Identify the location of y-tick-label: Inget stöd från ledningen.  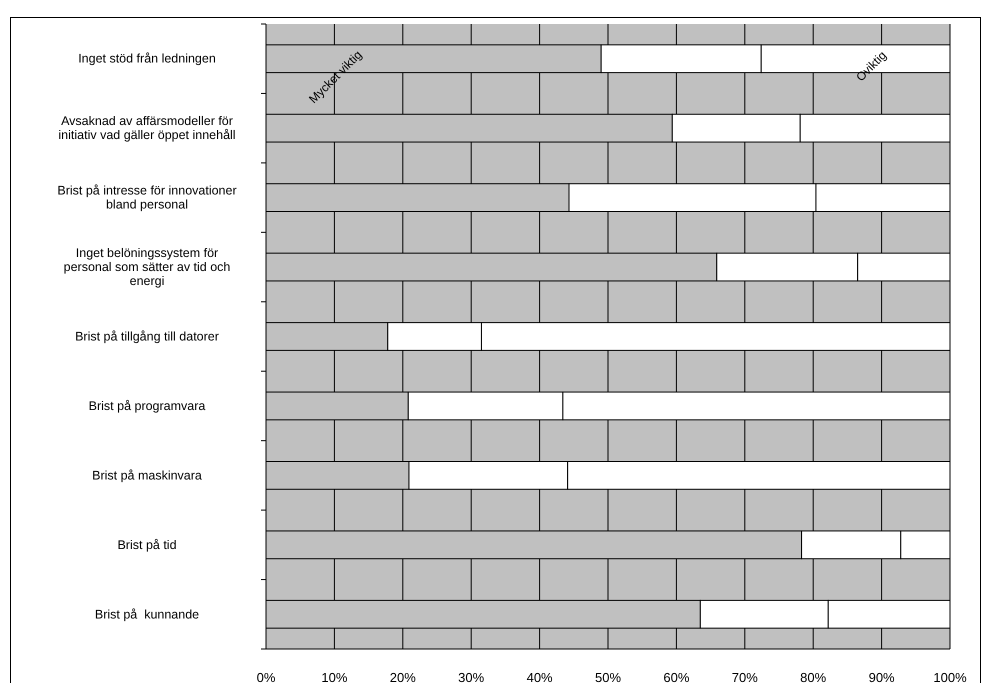
(147, 59).